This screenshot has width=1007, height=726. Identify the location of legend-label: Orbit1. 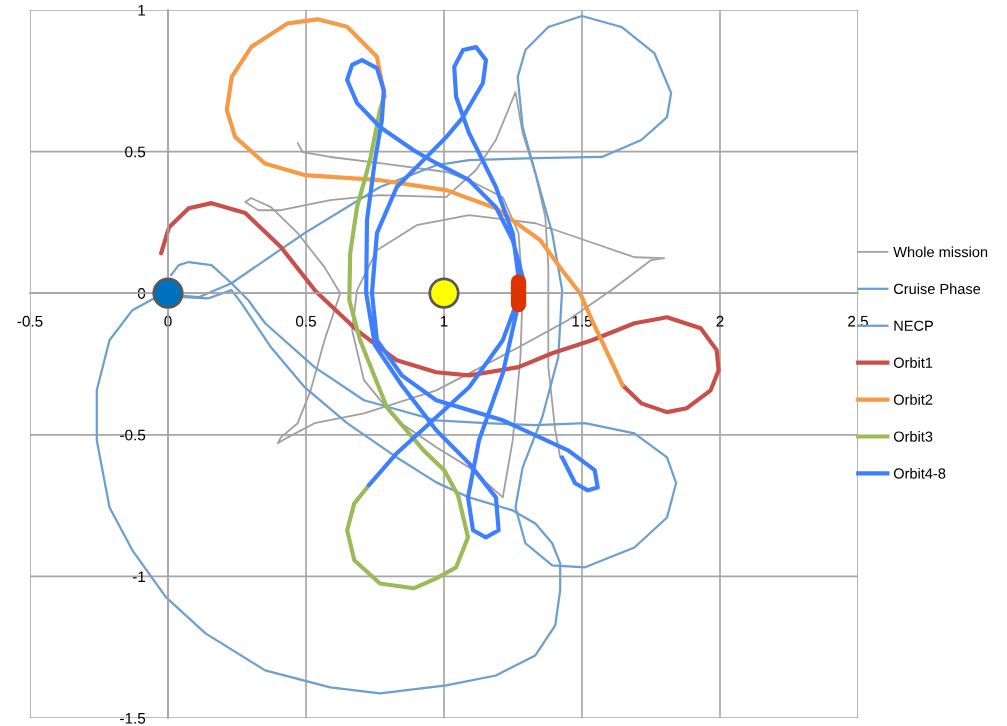
(913, 362).